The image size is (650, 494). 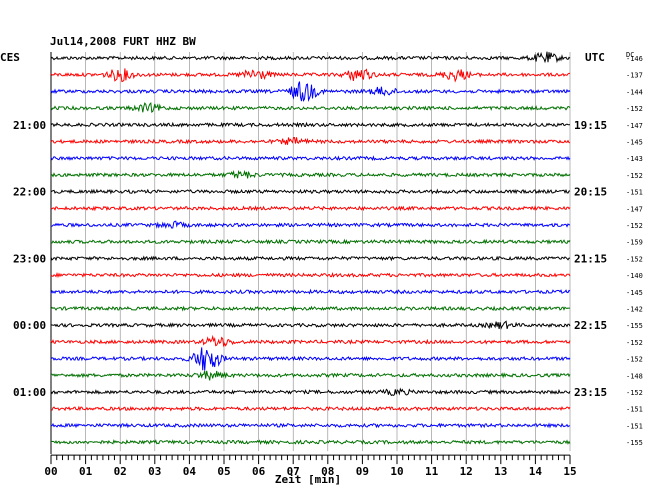 What do you see at coordinates (10, 57) in the screenshot?
I see `left-timezone-label: CES` at bounding box center [10, 57].